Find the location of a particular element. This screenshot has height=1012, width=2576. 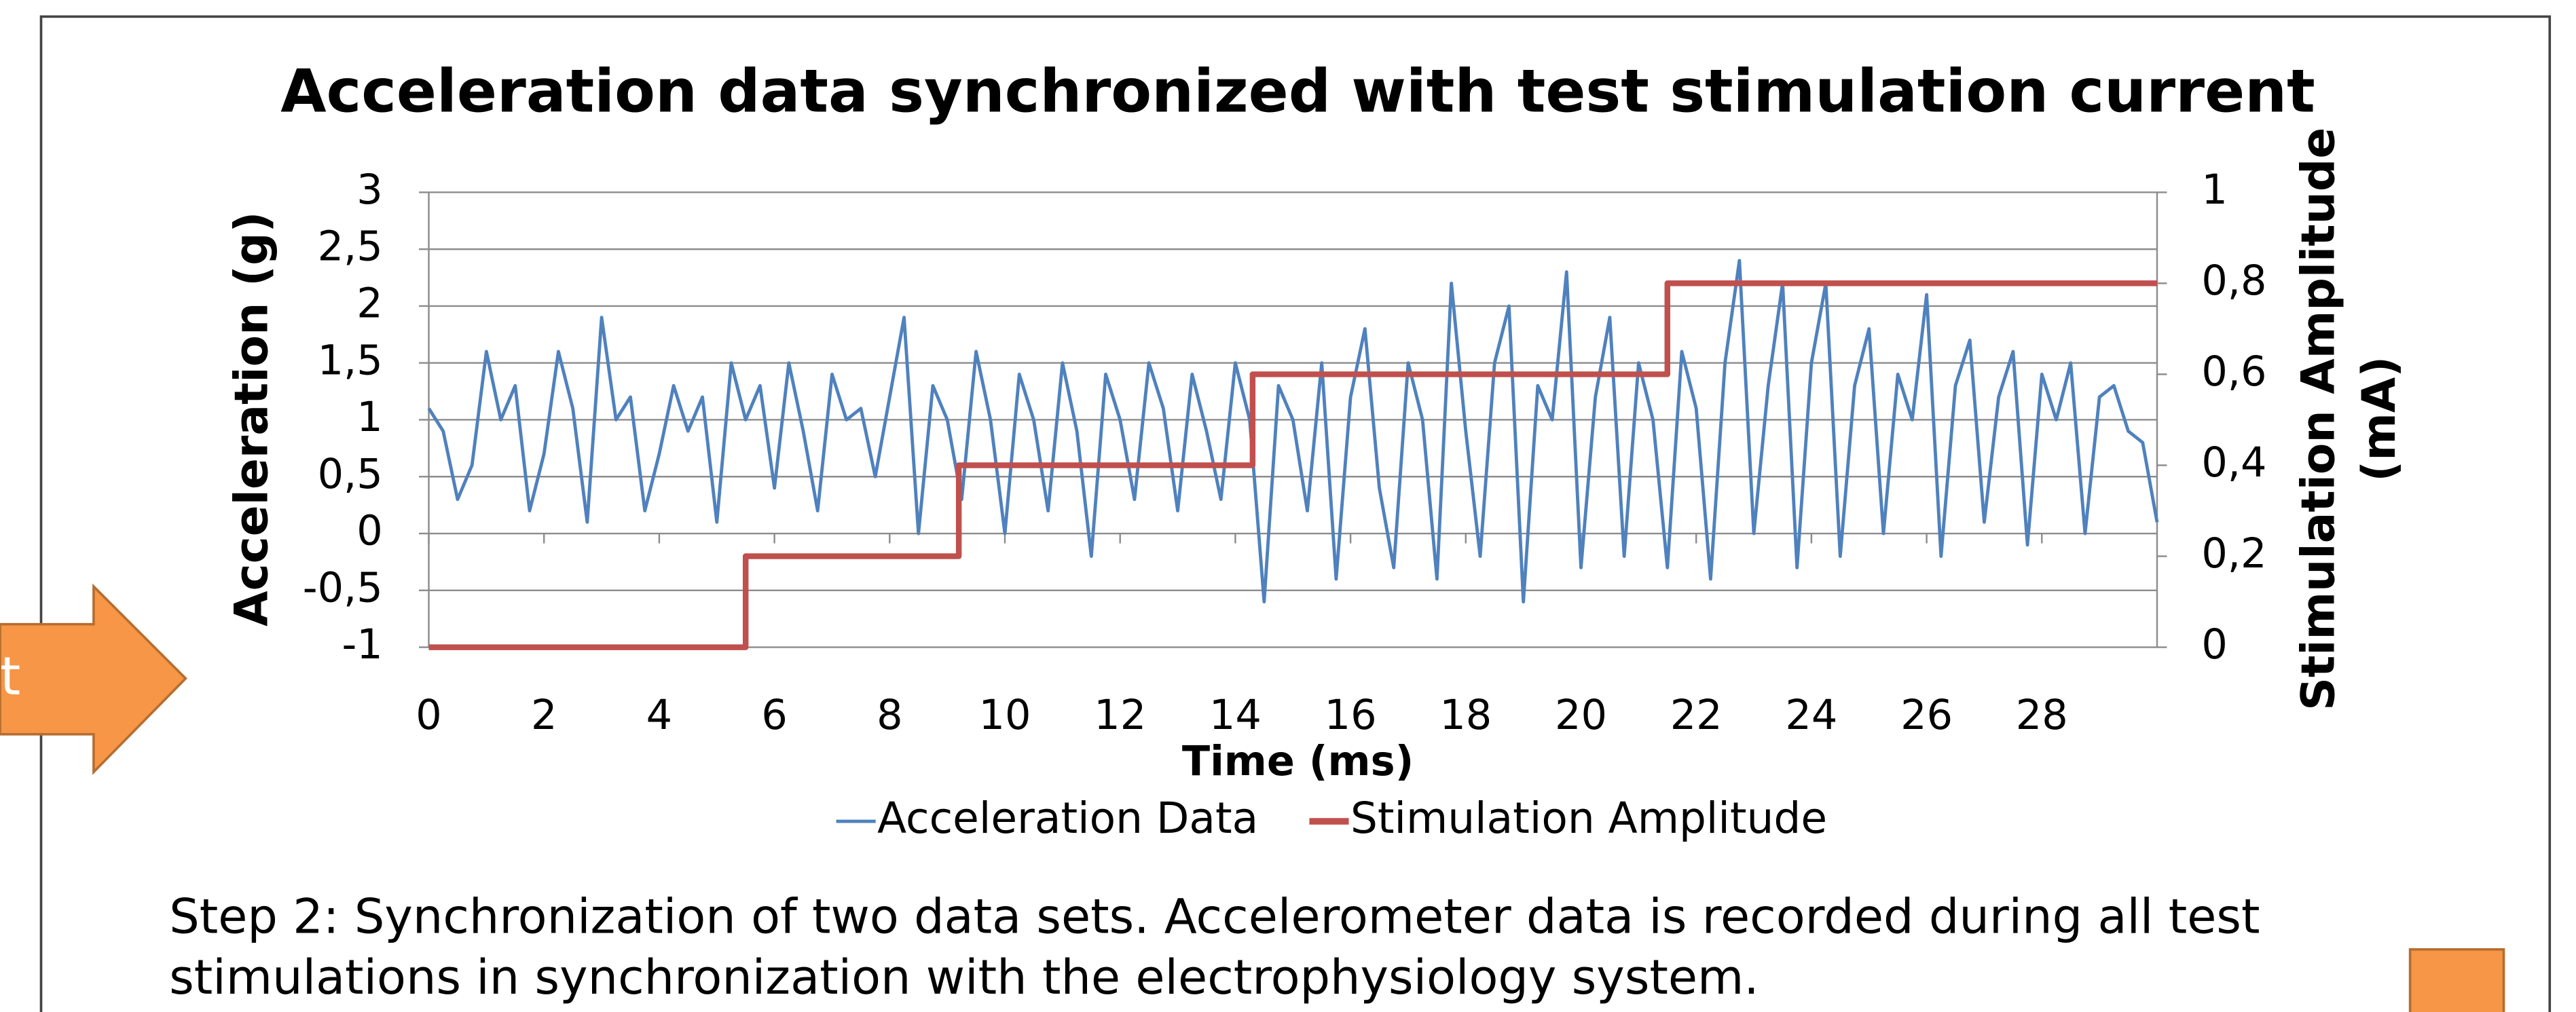

y2-tick-label: 0,8 is located at coordinates (2233, 281).